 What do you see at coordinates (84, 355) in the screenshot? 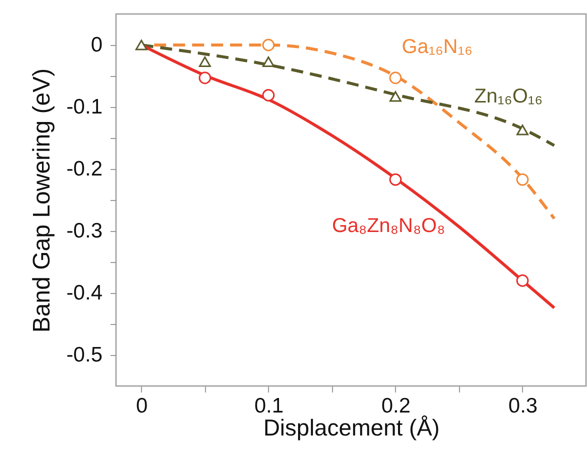
I see `y-tick-label: -0.5` at bounding box center [84, 355].